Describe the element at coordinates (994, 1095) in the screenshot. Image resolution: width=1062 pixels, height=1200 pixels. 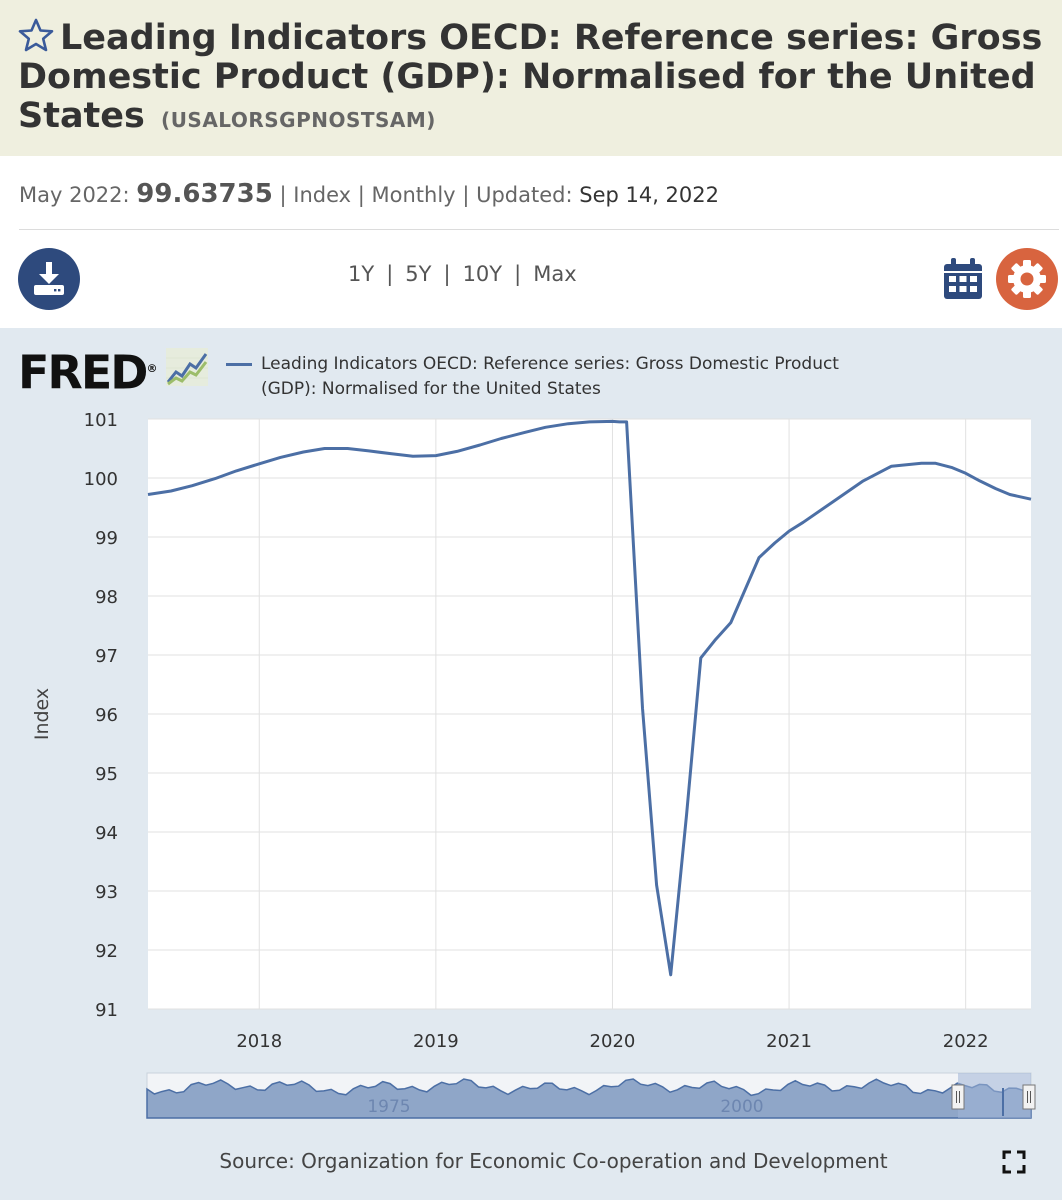
I see `navigator-selection` at that location.